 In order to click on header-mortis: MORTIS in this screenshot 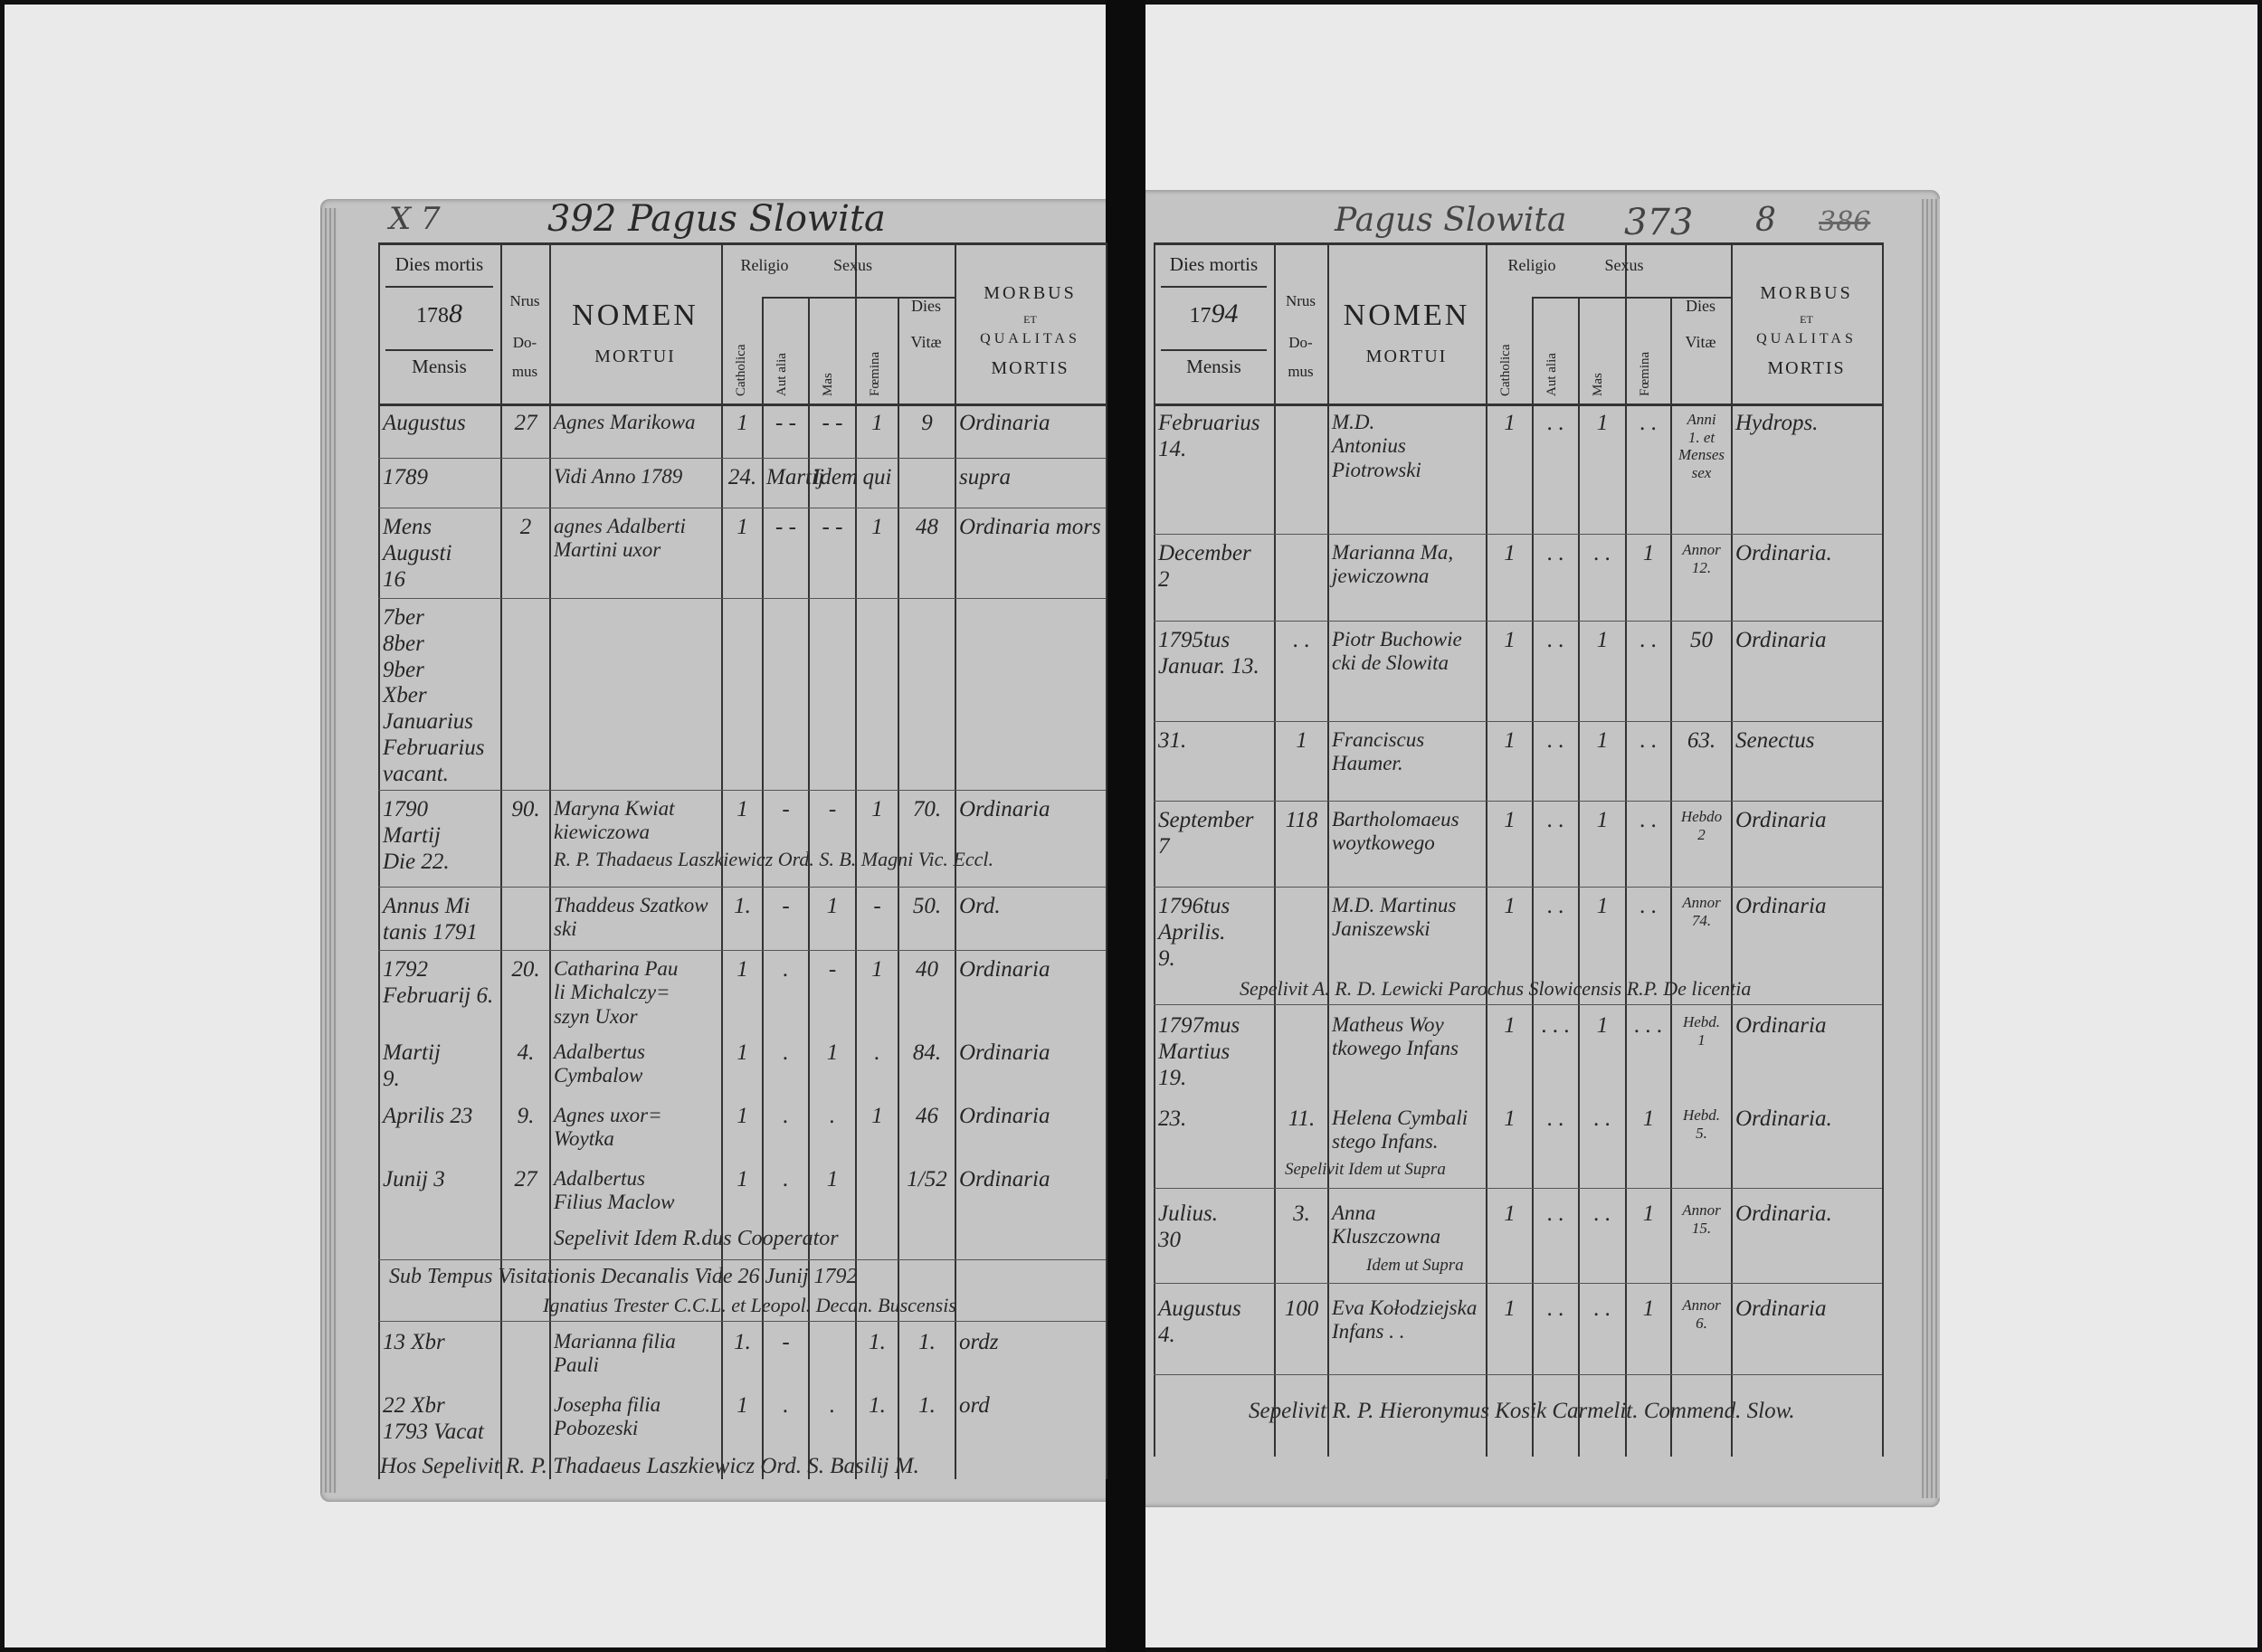, I will do `click(1807, 368)`.